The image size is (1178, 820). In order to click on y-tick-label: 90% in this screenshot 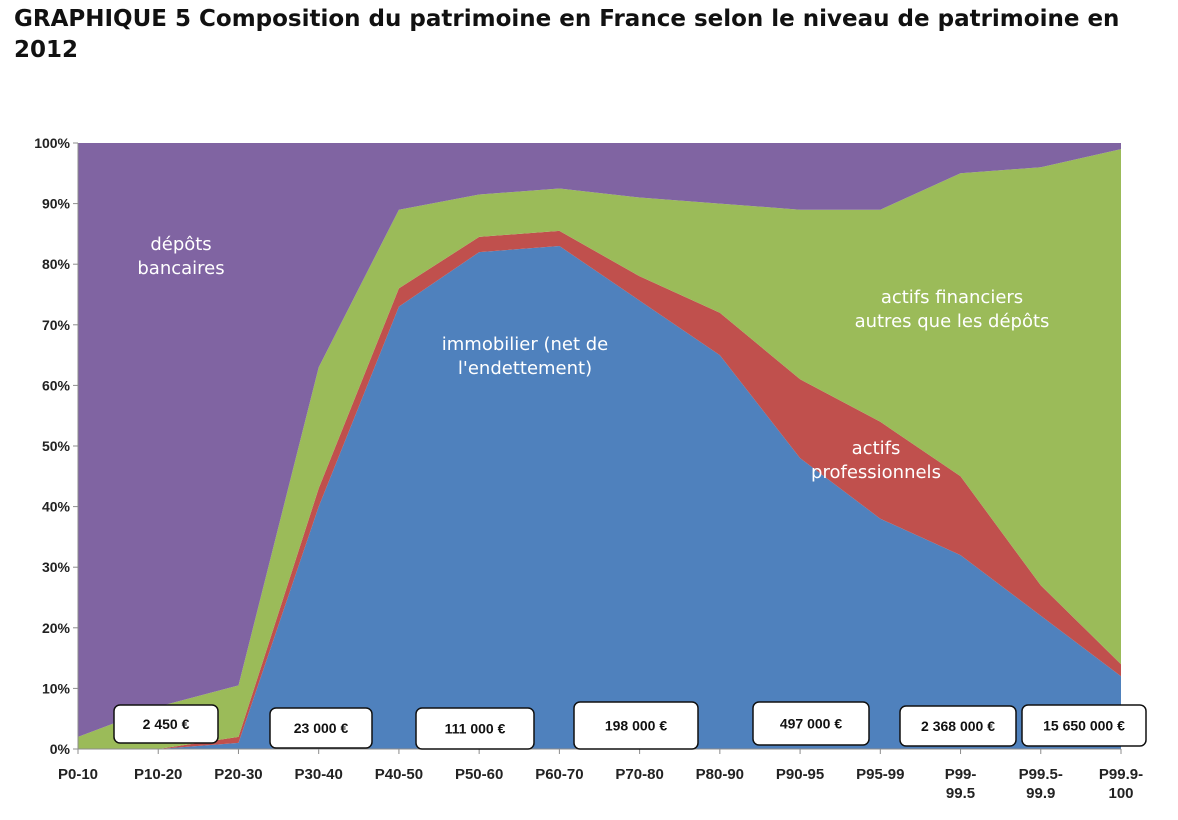, I will do `click(56, 204)`.